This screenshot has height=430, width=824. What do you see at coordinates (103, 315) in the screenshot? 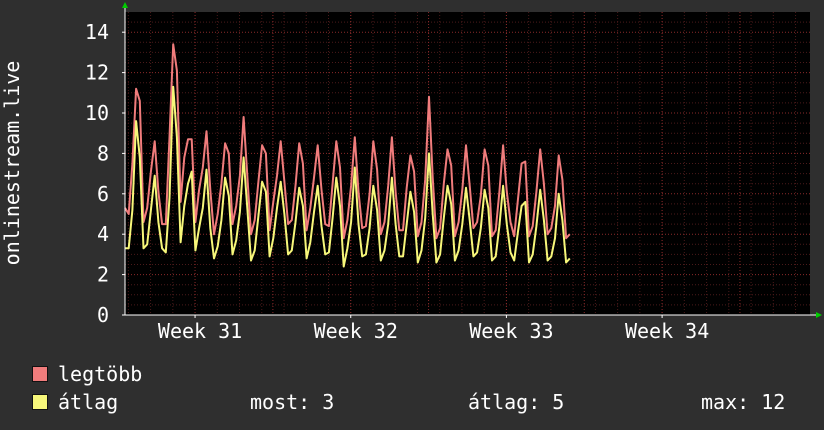
I see `y-tick-label: 0` at bounding box center [103, 315].